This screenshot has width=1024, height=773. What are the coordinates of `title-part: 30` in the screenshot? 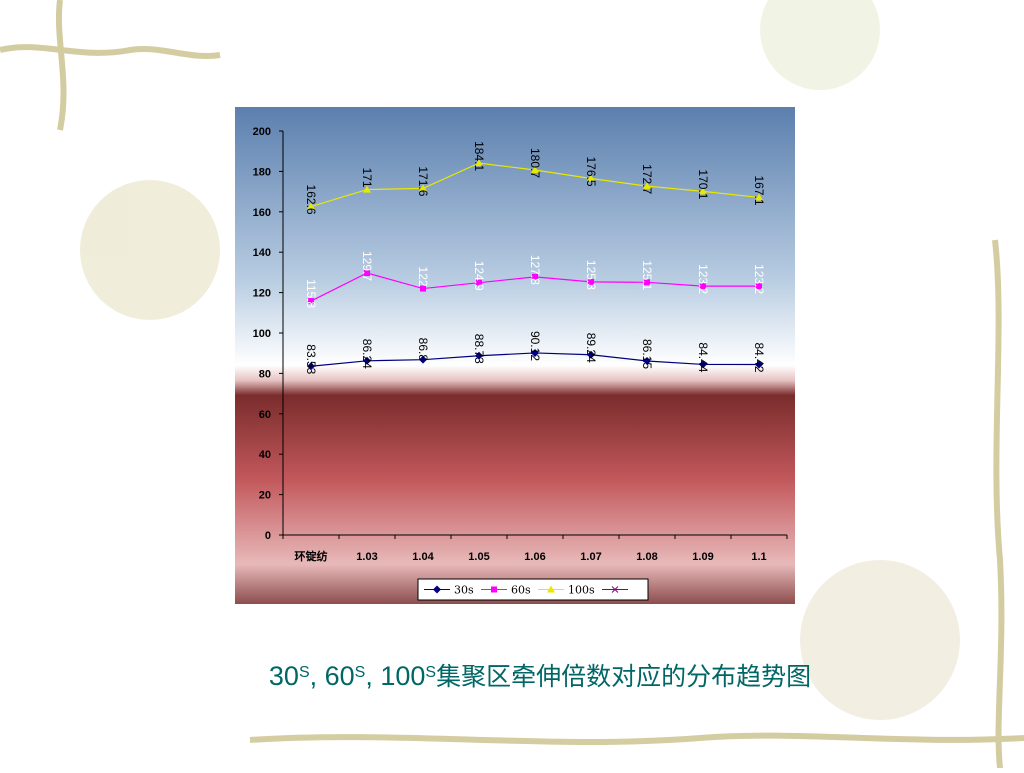 It's located at (284, 676).